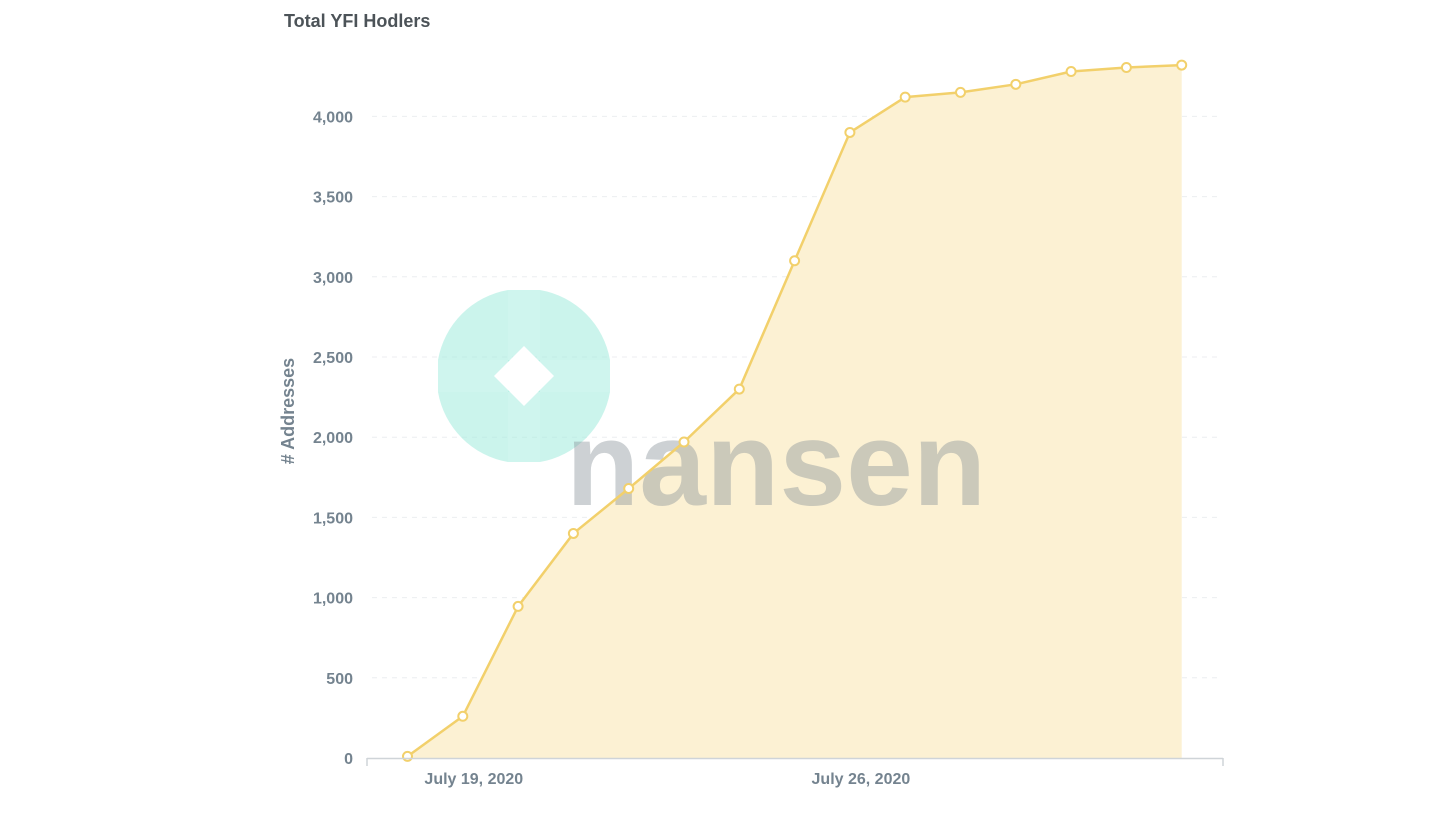 This screenshot has height=824, width=1434. What do you see at coordinates (288, 411) in the screenshot?
I see `y-axis-label: # Addresses` at bounding box center [288, 411].